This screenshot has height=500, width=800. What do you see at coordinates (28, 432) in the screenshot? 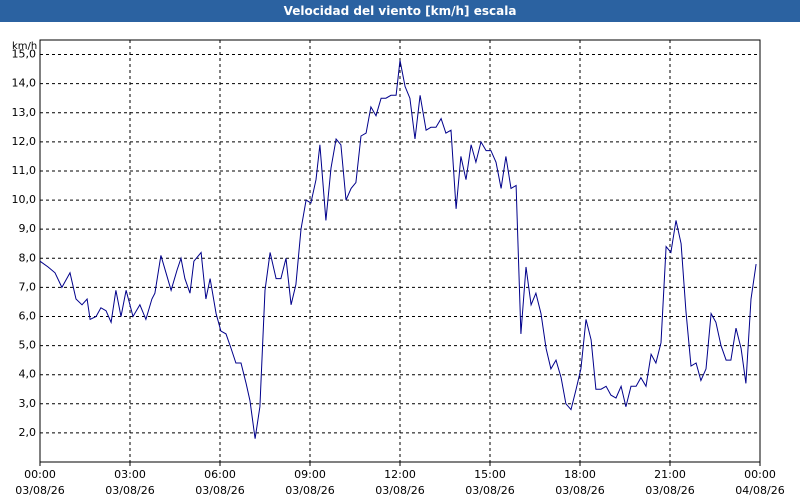
I see `y-tick-label: 2,0` at bounding box center [28, 432].